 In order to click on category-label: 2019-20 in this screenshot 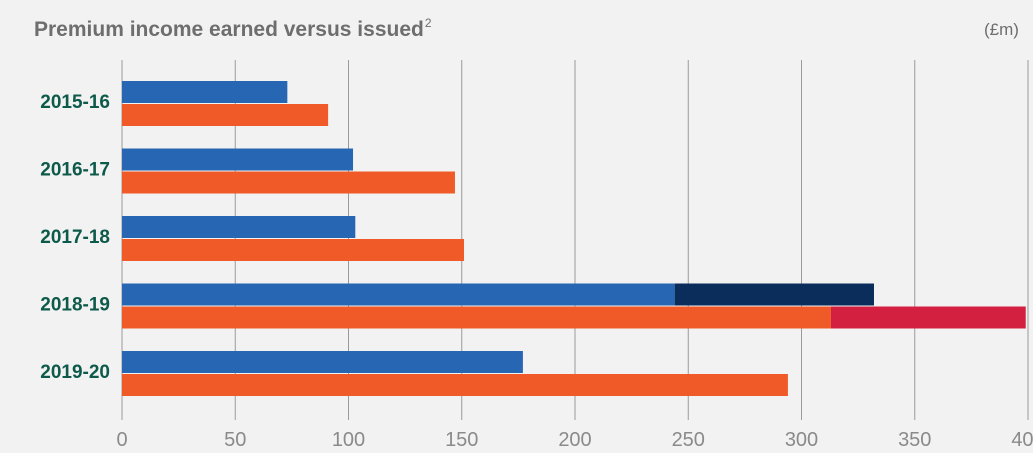, I will do `click(75, 372)`.